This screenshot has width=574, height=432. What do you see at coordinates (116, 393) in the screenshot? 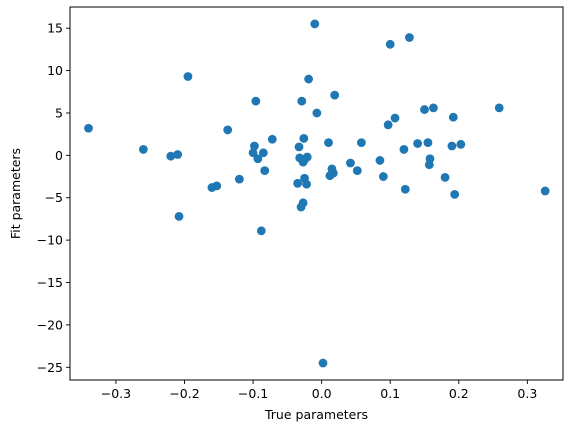
I see `x-tick-label: −0.3` at bounding box center [116, 393].